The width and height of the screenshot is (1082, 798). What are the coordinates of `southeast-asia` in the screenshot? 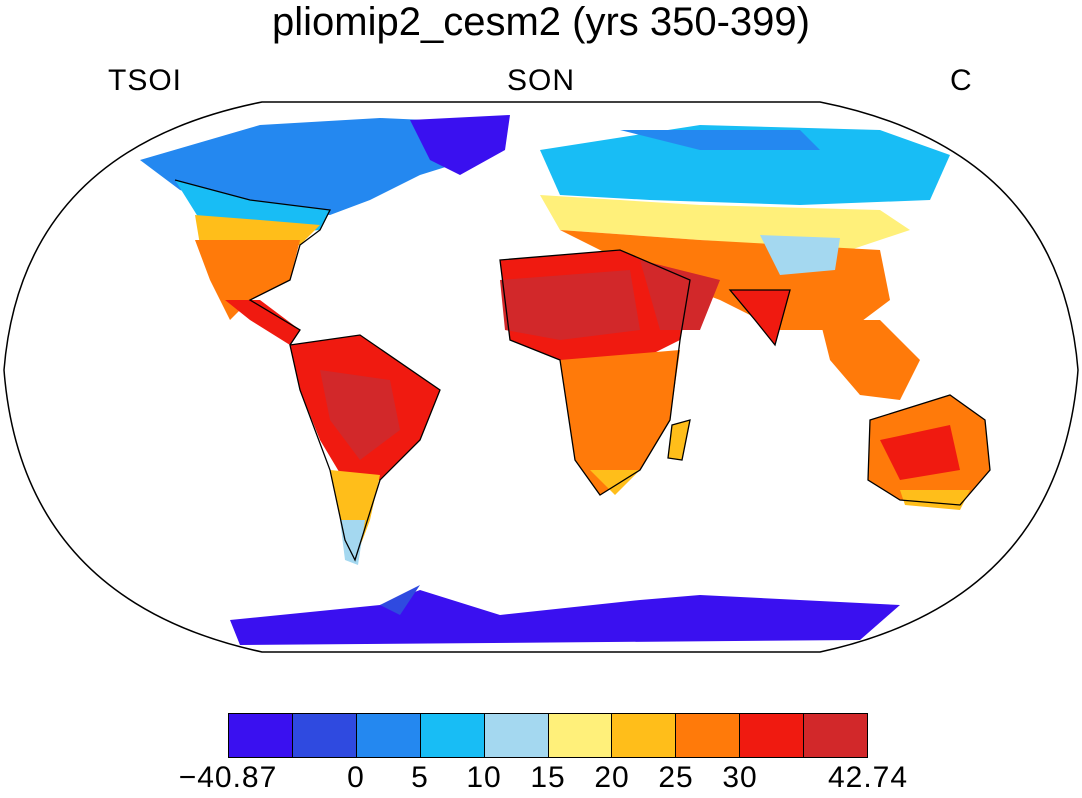 It's located at (870, 360).